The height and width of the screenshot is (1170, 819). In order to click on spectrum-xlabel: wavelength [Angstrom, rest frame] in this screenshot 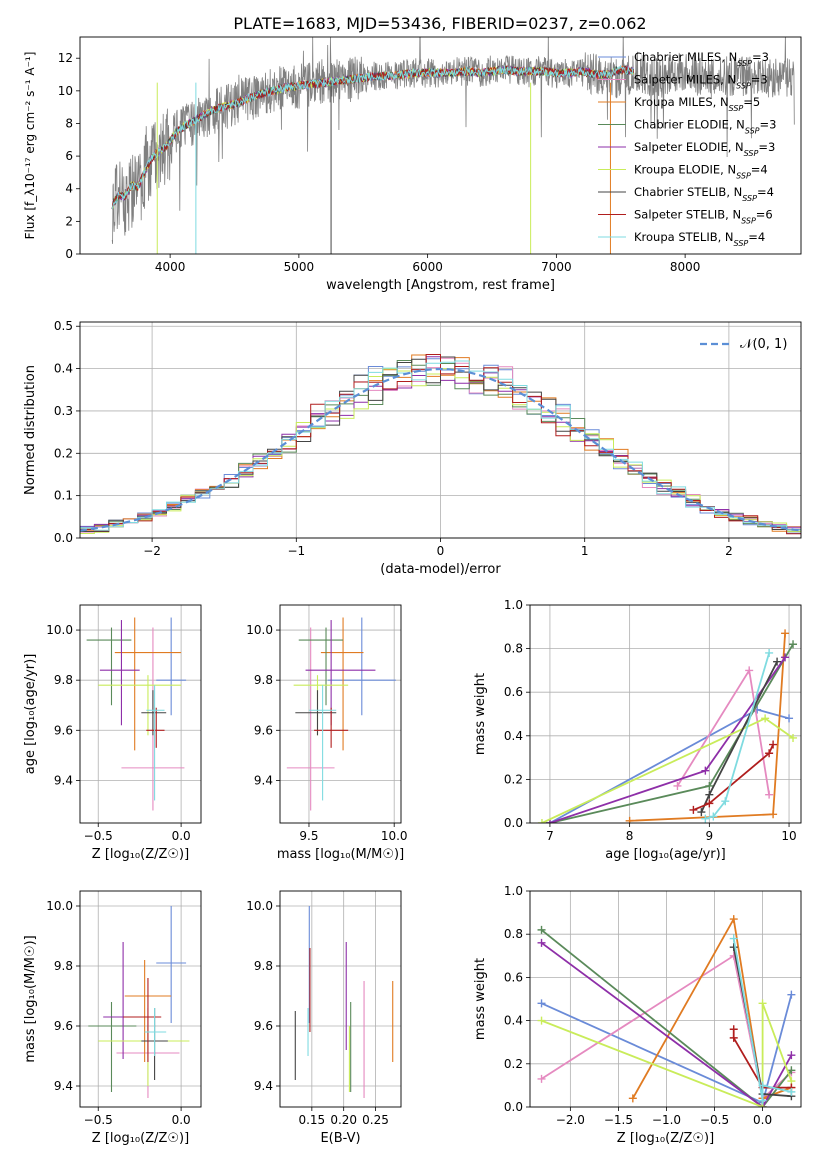, I will do `click(440, 285)`.